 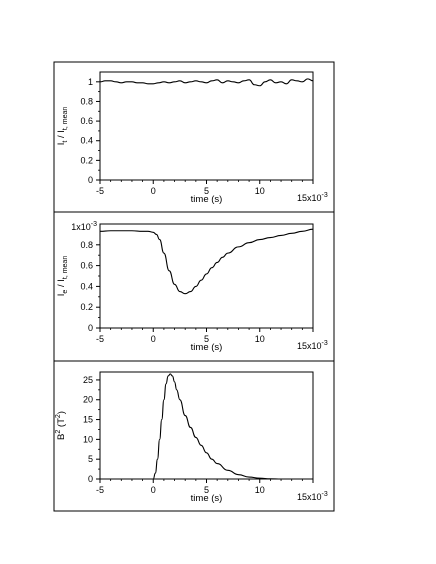 I want to click on y-tick-label: 1, so click(x=90, y=82).